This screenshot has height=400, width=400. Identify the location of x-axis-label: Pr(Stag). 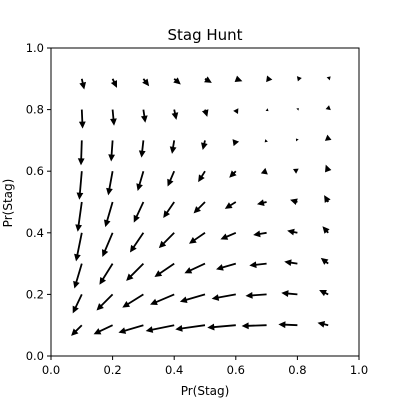
(205, 391).